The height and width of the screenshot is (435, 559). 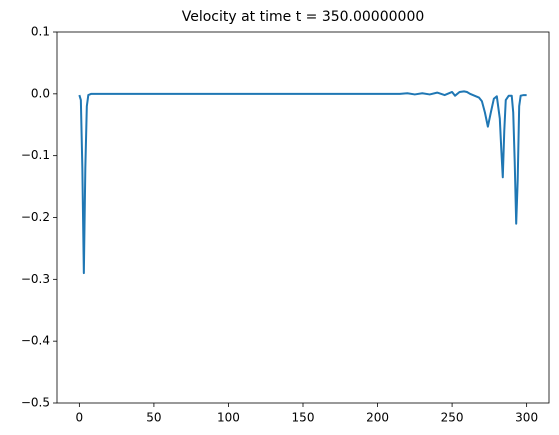 I want to click on x-tick-label: 0, so click(x=80, y=418).